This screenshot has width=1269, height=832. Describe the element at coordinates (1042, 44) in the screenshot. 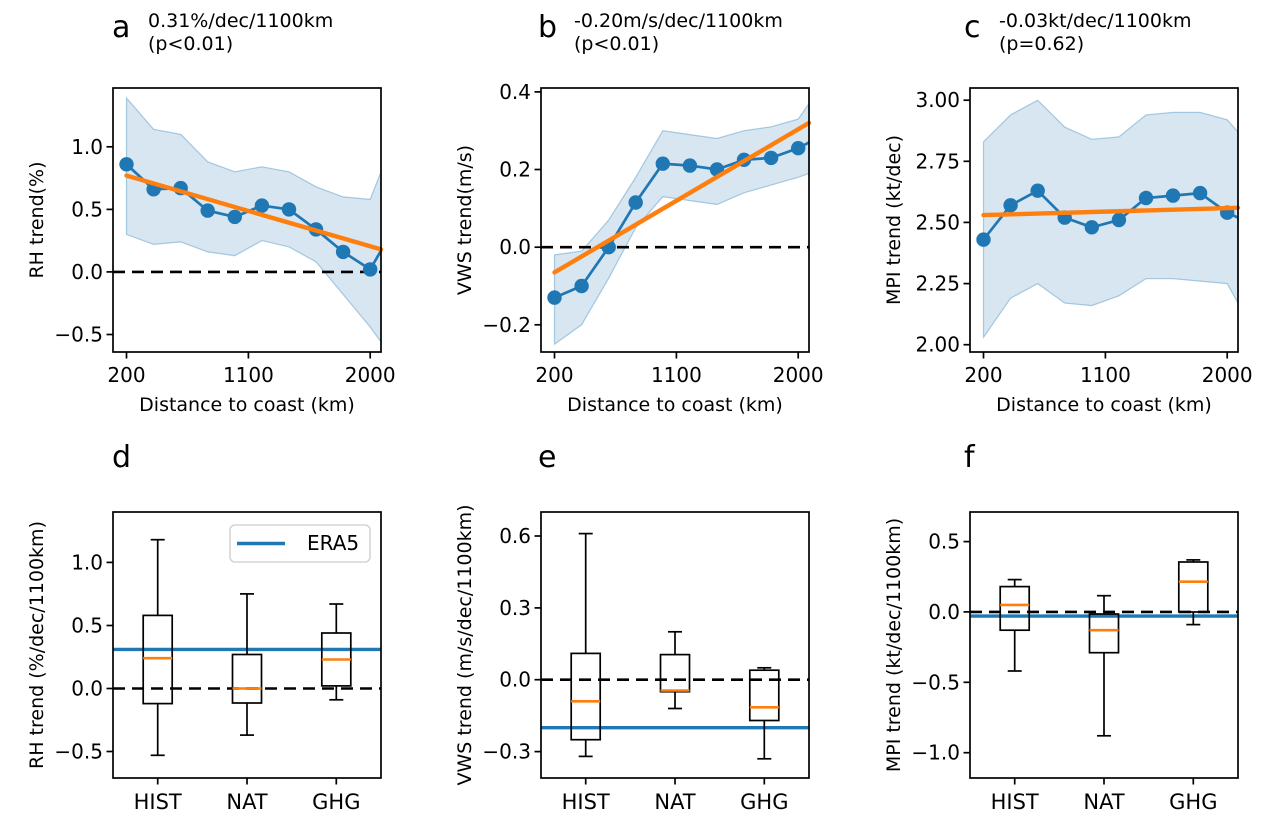

I see `annotation-p-value: (p=0.62)` at that location.